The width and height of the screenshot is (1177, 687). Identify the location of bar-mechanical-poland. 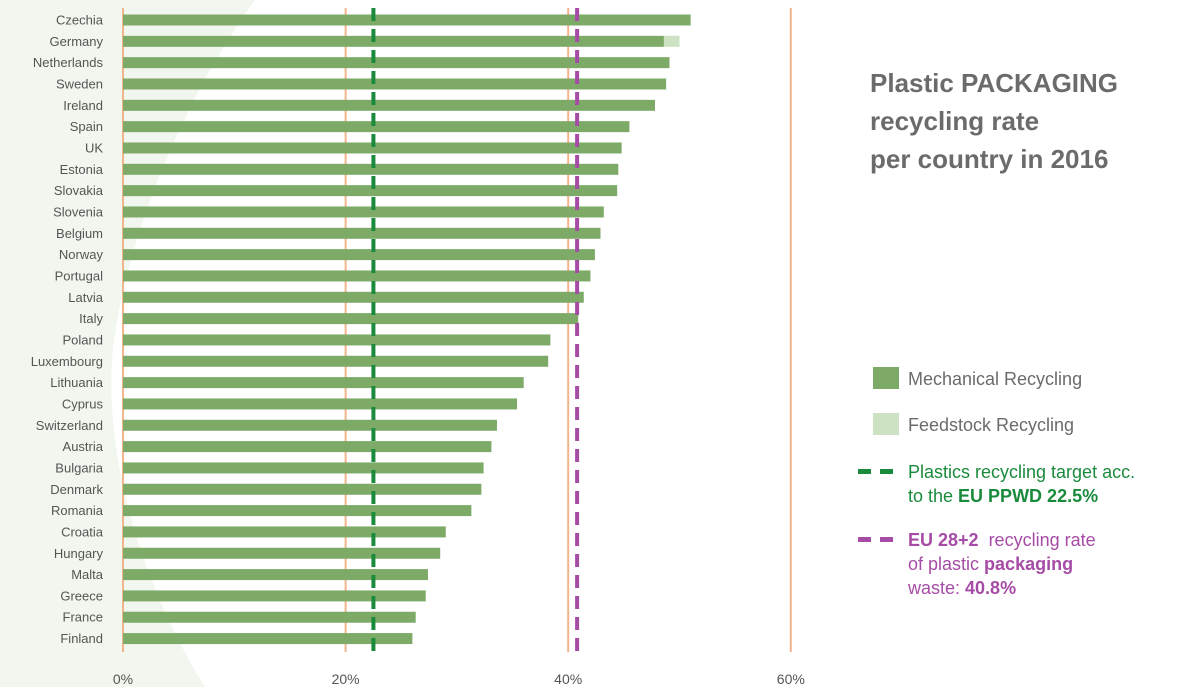
(337, 340).